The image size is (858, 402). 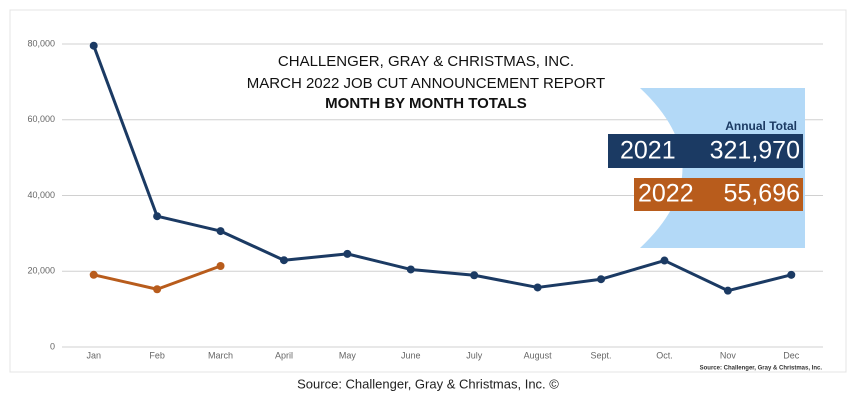 I want to click on x-tick-label: Jan, so click(x=93, y=355).